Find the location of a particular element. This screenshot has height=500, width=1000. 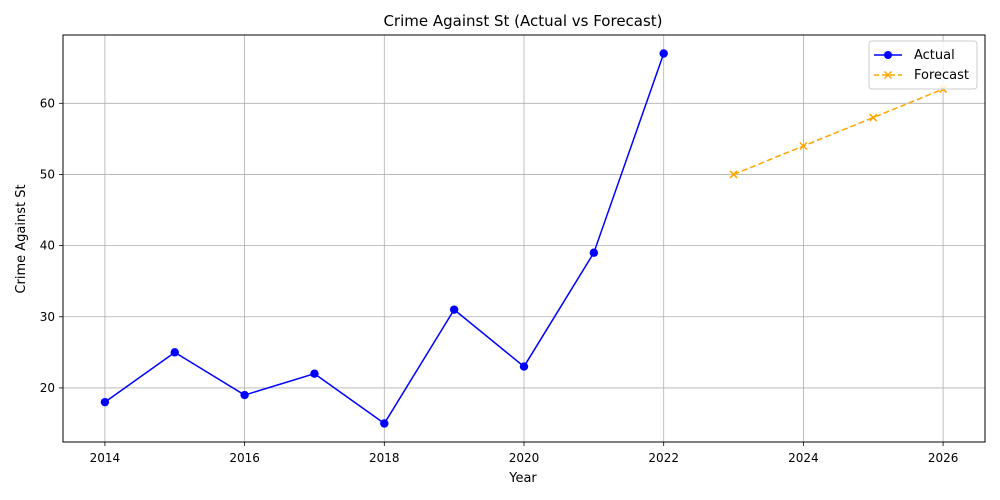

series-actual-point-2019 is located at coordinates (454, 309).